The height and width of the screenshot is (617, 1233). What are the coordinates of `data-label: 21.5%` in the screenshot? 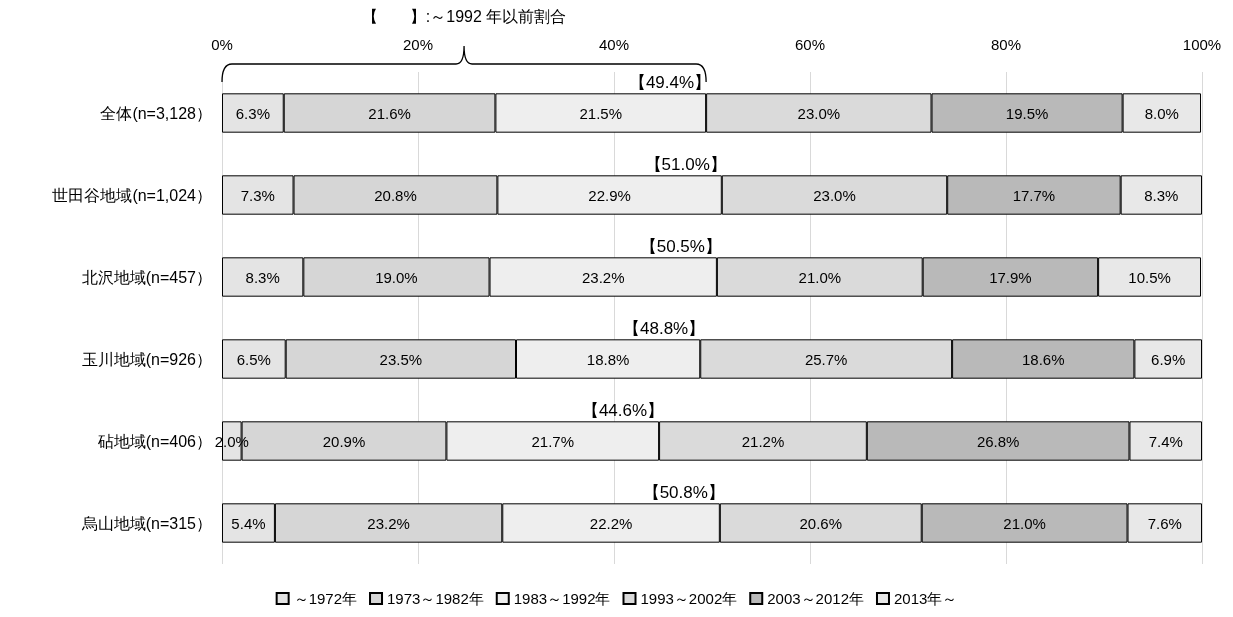 It's located at (601, 113).